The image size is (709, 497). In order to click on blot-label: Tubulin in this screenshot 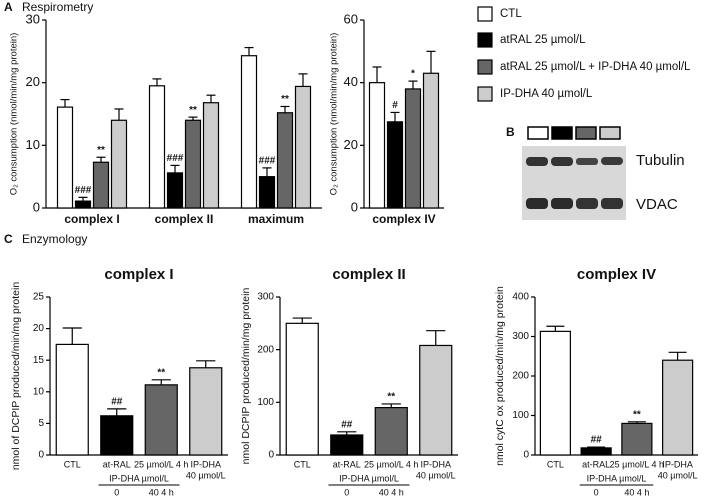, I will do `click(660, 160)`.